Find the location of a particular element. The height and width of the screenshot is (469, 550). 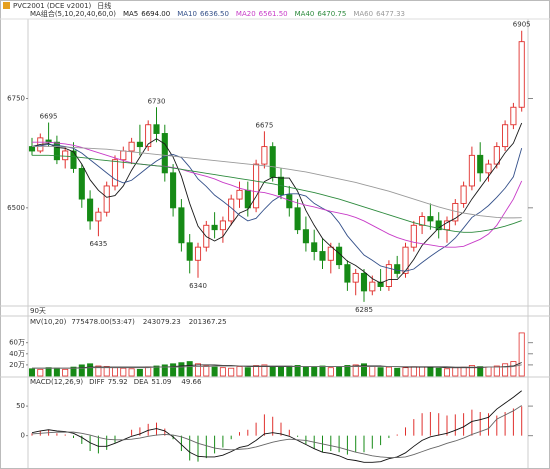

legend-name: MA20 is located at coordinates (246, 14).